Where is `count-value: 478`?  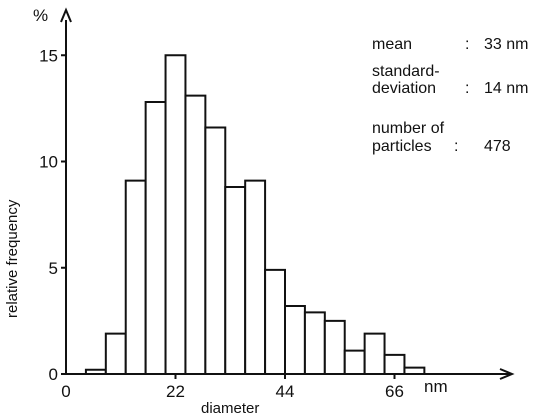 count-value: 478 is located at coordinates (497, 146).